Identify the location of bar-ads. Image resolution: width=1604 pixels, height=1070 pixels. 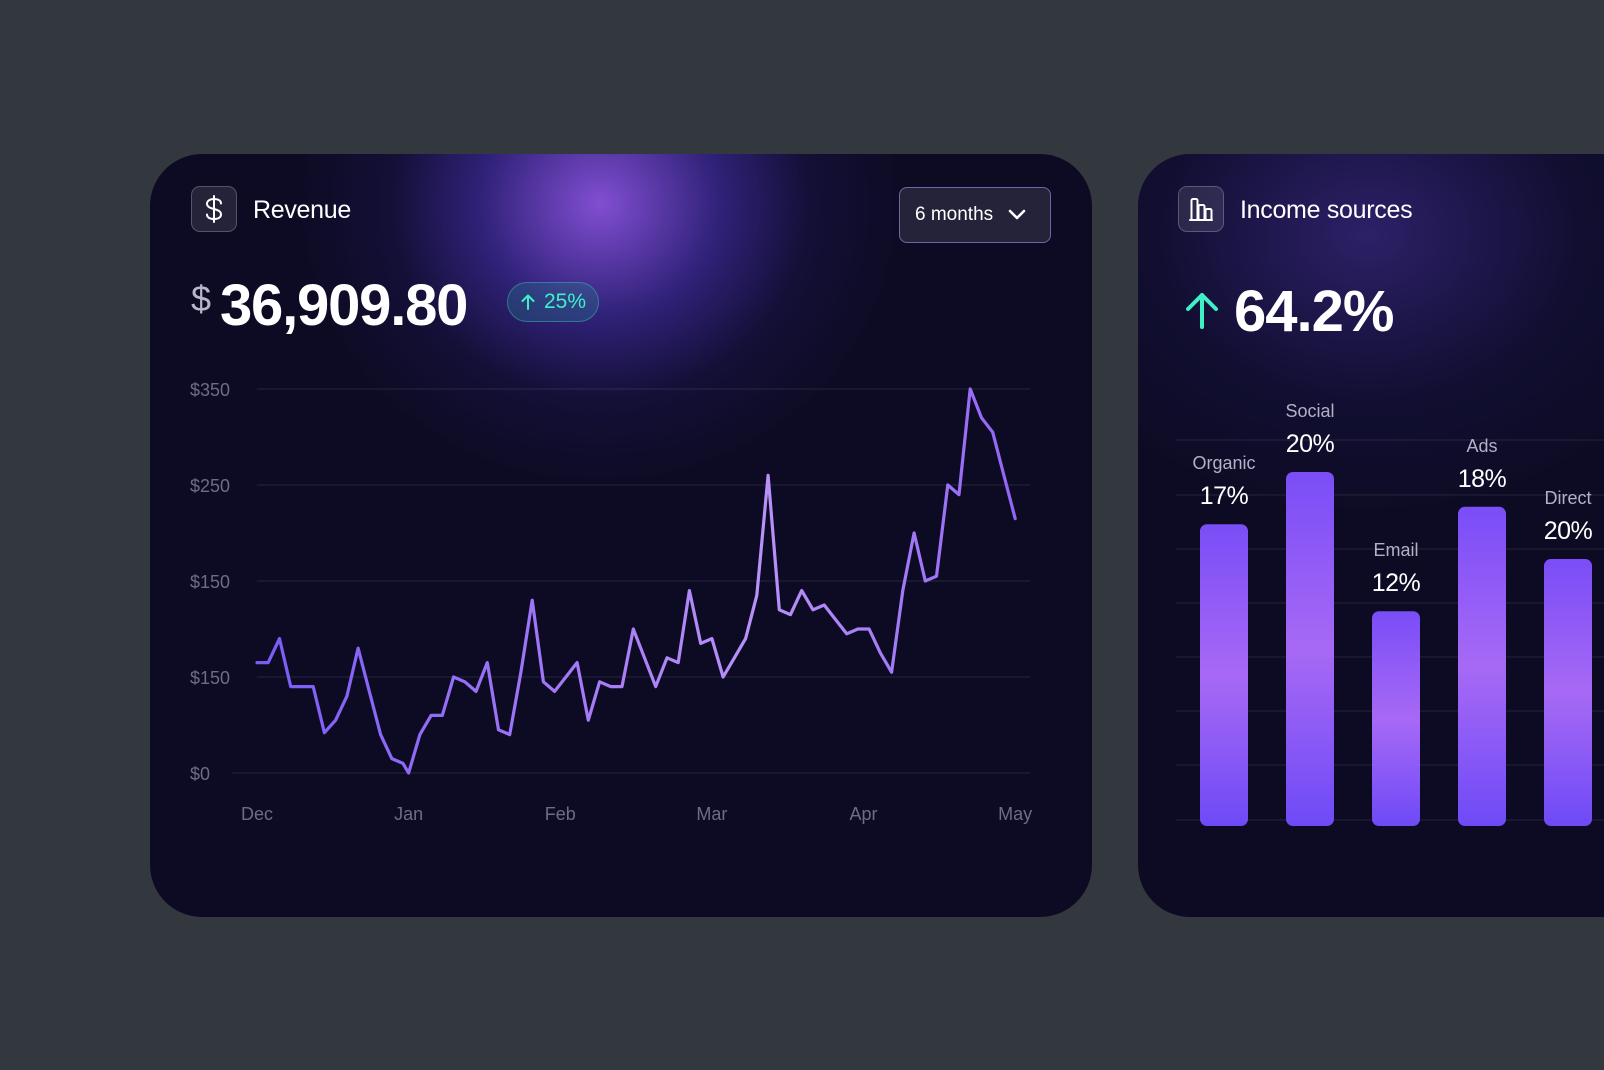
(1482, 666).